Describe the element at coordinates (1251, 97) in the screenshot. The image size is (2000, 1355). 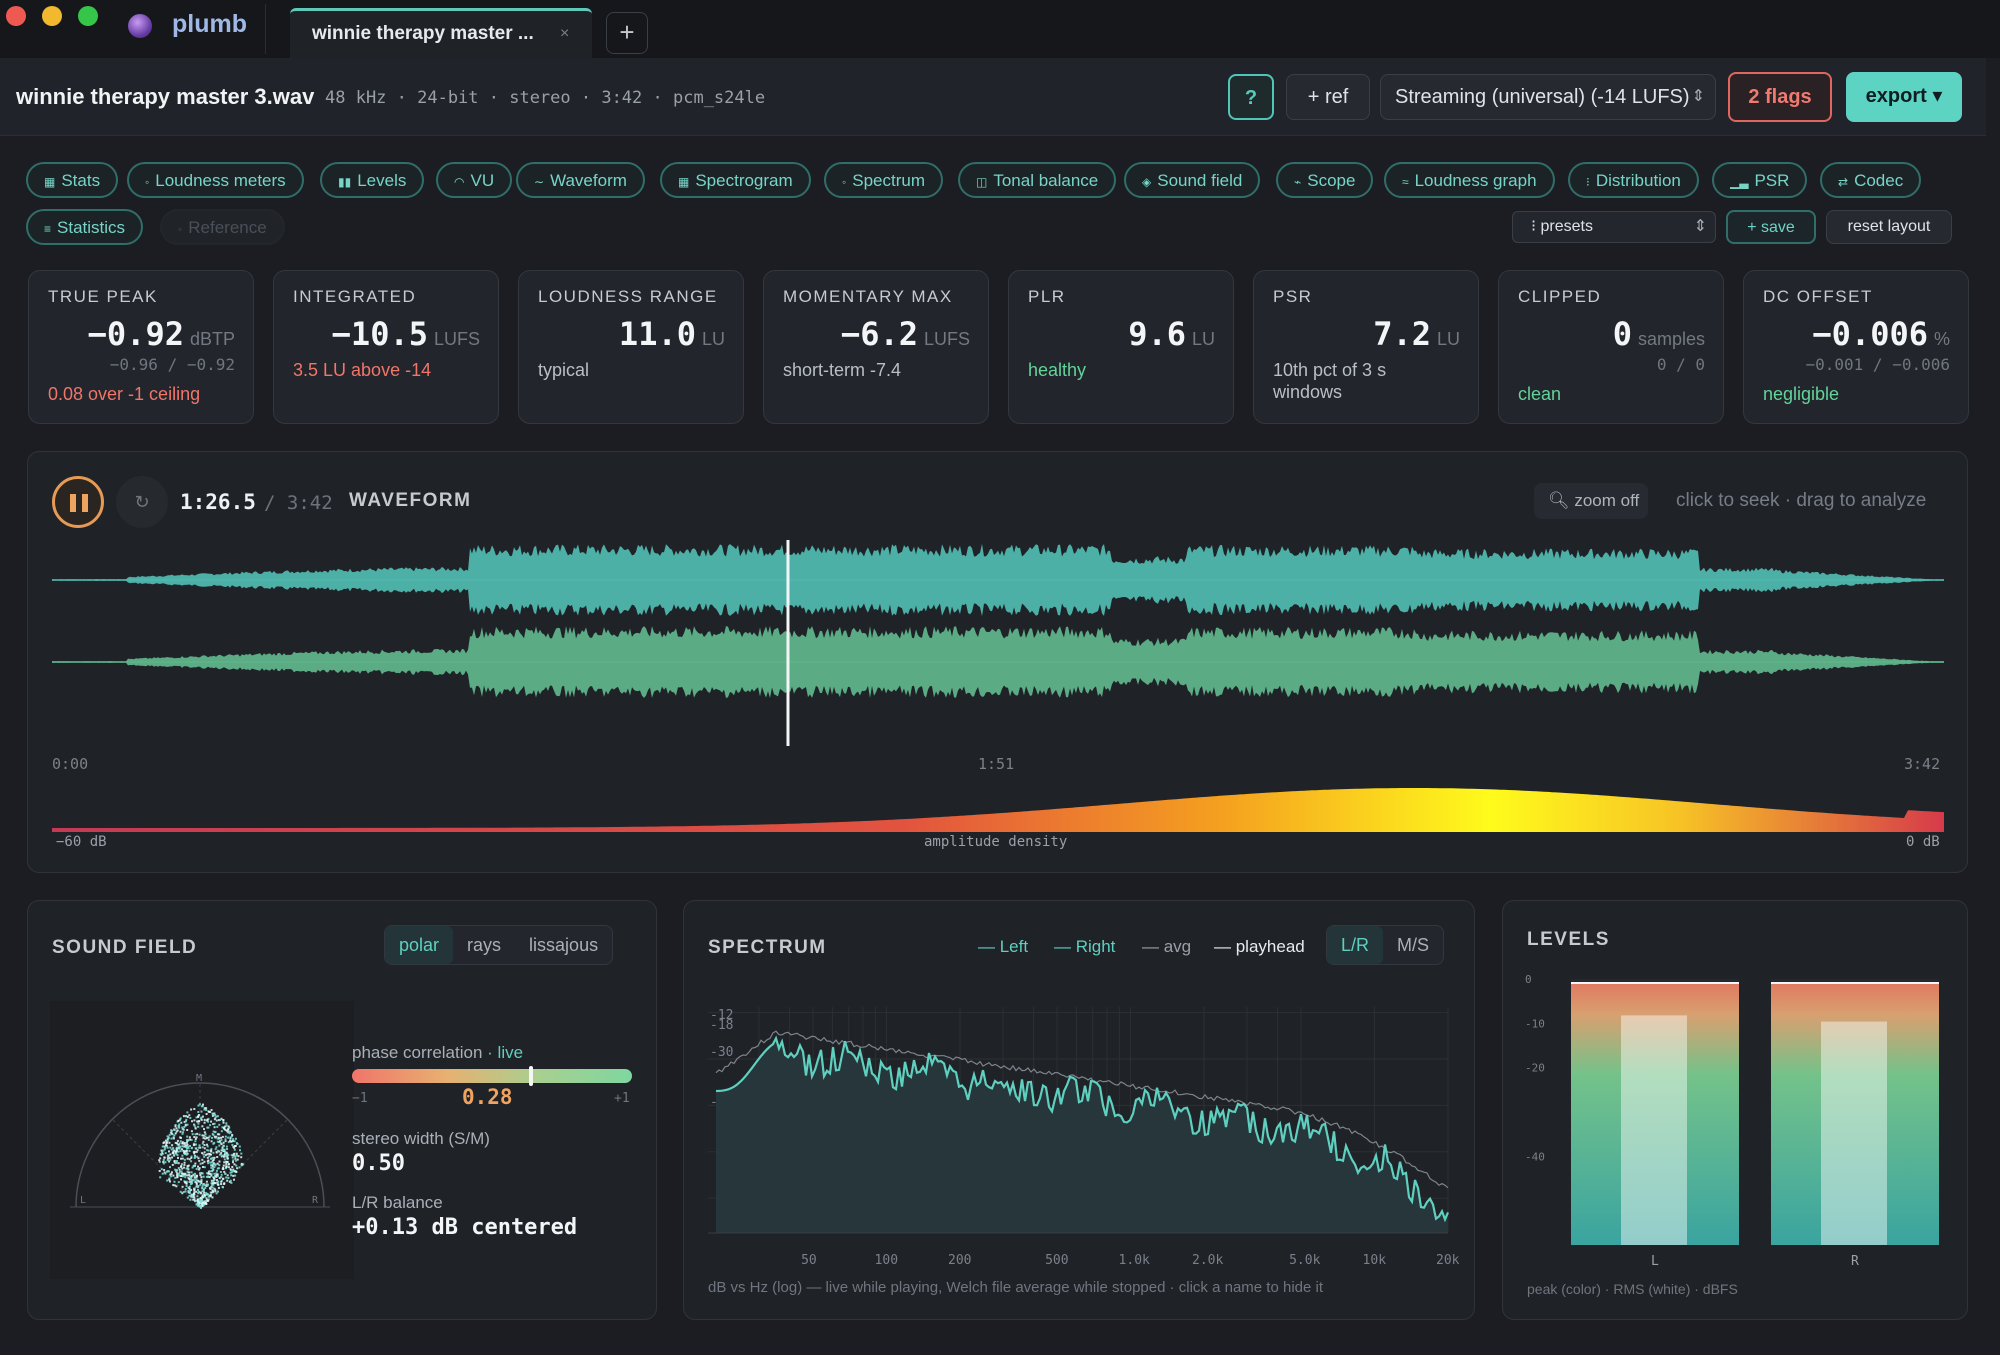
I see `help-button: ?` at that location.